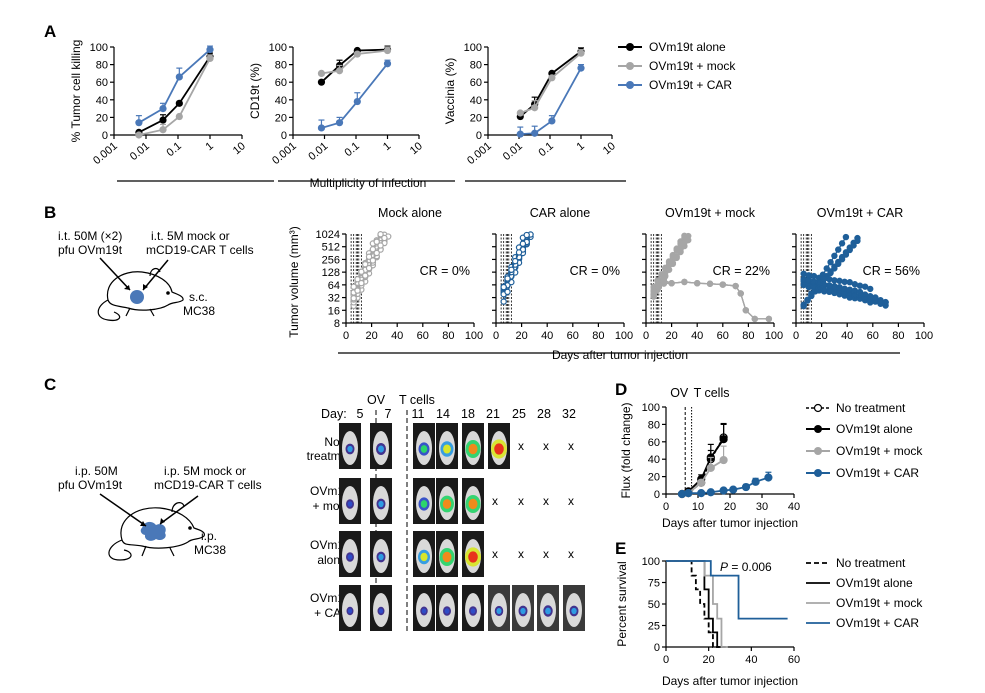 The height and width of the screenshot is (693, 985). I want to click on day-label: 7, so click(388, 414).